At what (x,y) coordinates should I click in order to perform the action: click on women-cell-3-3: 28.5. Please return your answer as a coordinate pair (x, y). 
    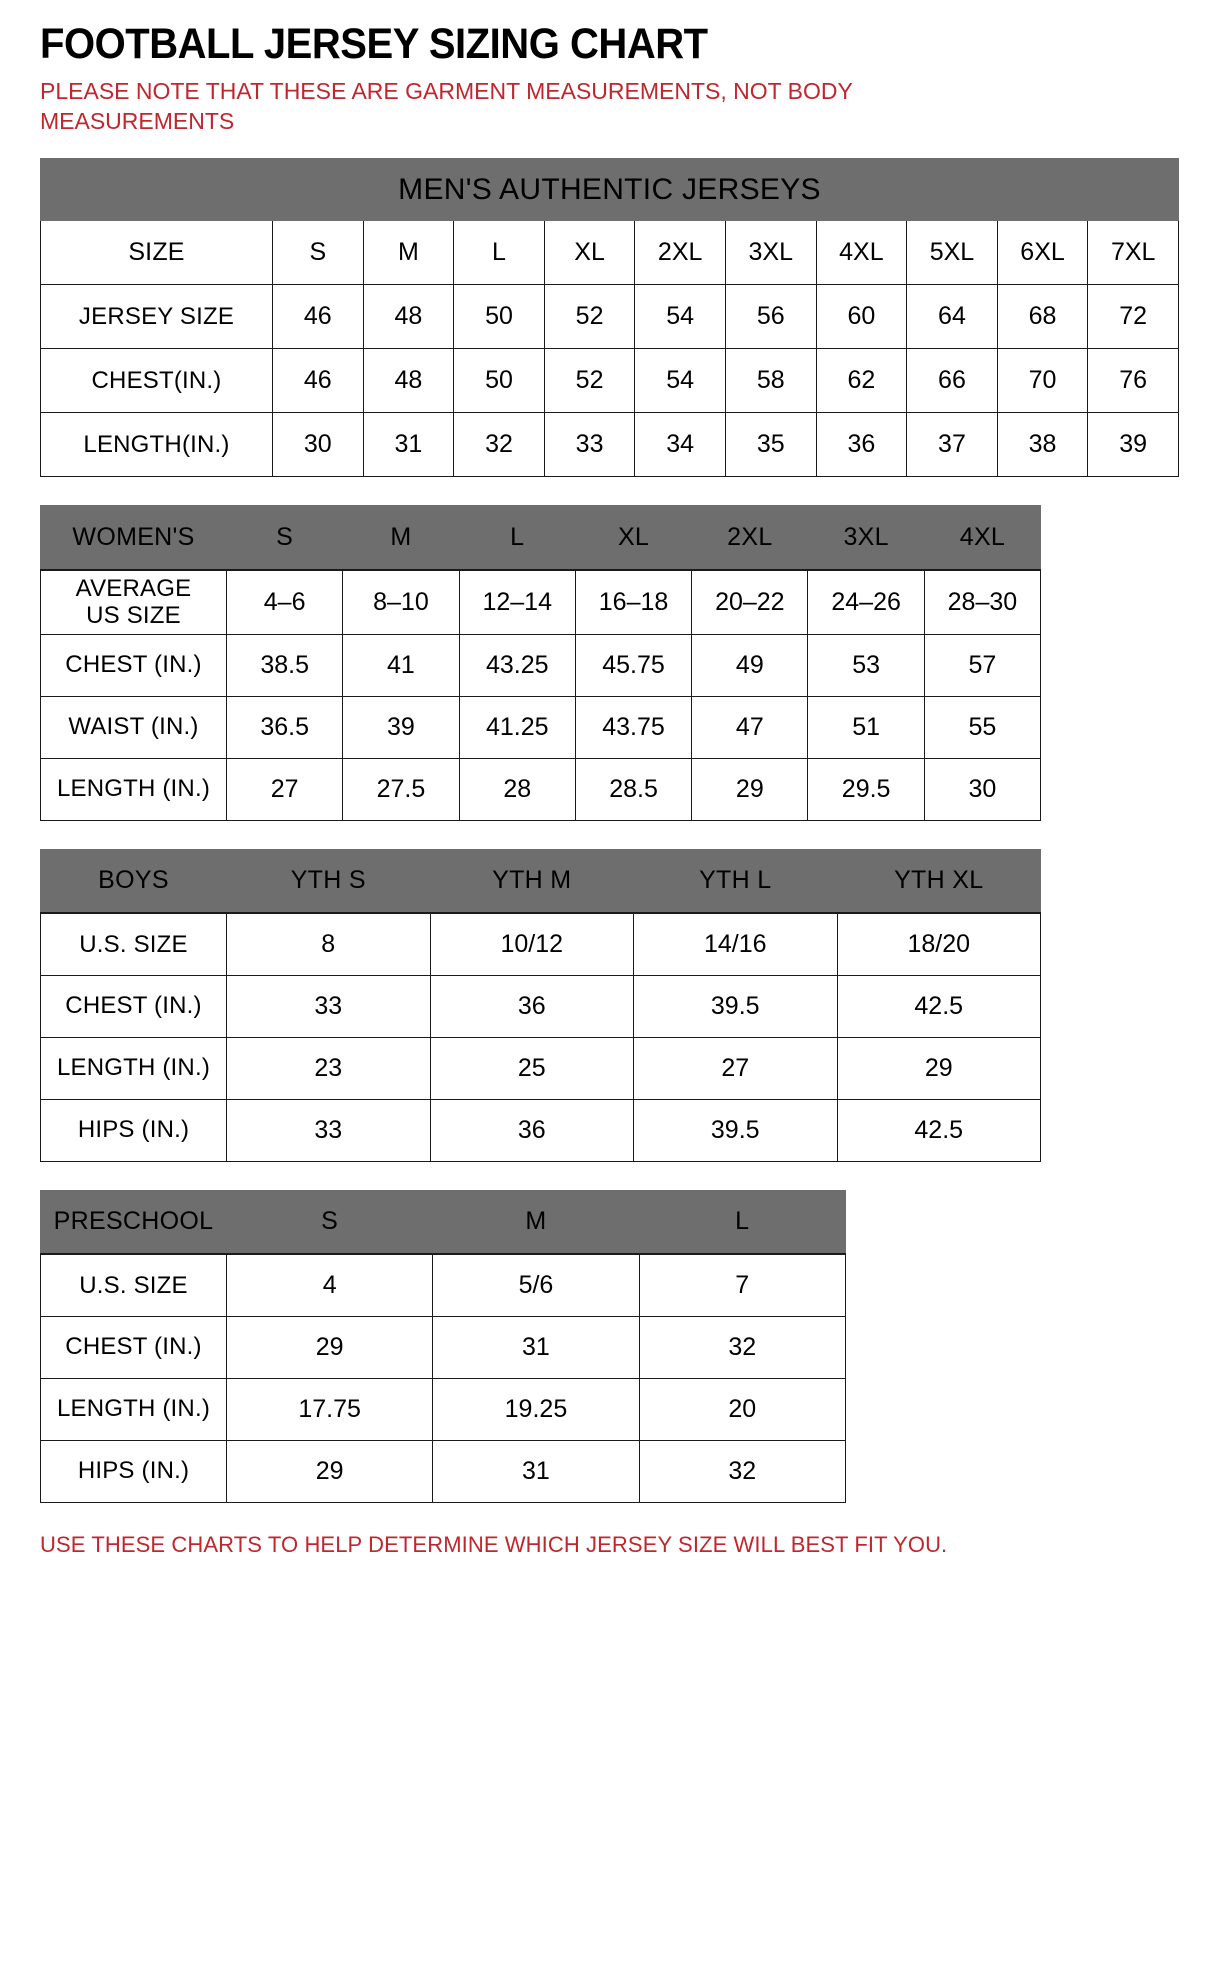
    Looking at the image, I should click on (633, 789).